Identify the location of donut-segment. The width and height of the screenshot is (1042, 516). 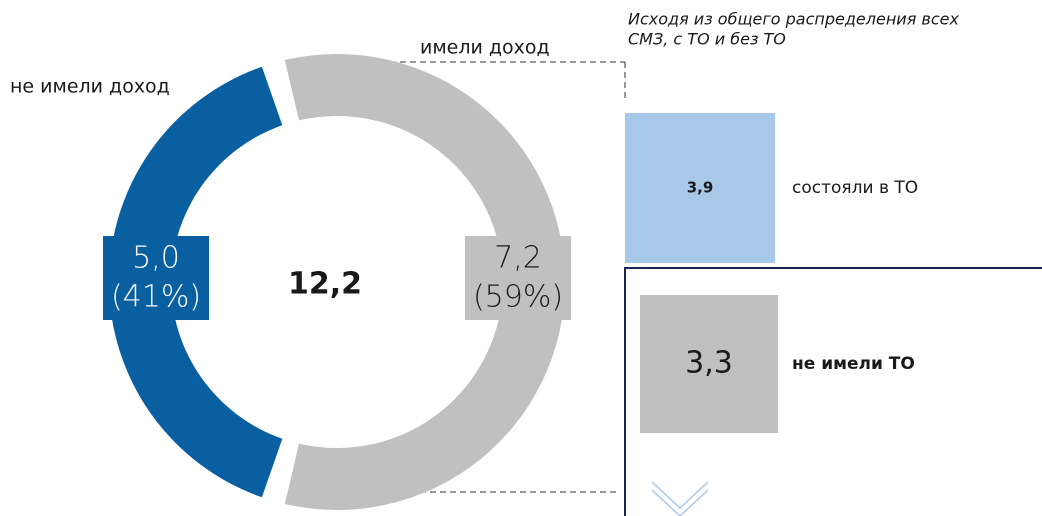
(195, 282).